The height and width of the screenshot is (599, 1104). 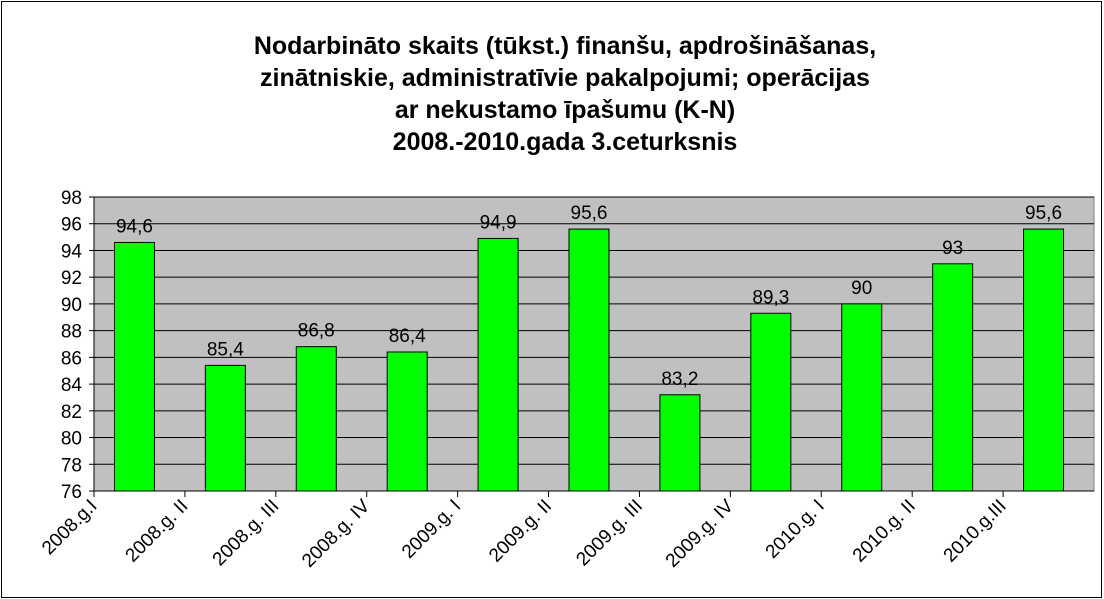 What do you see at coordinates (407, 336) in the screenshot?
I see `data-label: 86,4` at bounding box center [407, 336].